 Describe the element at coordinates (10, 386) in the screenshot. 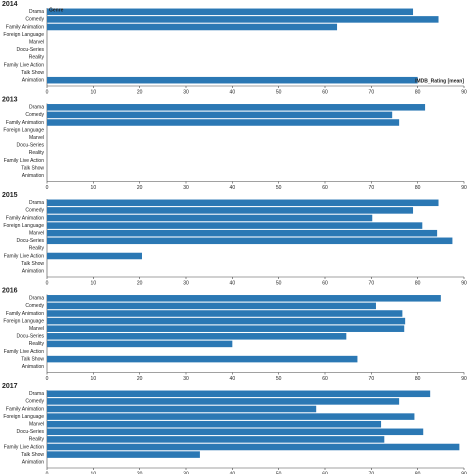

I see `panel-title: 2017` at that location.